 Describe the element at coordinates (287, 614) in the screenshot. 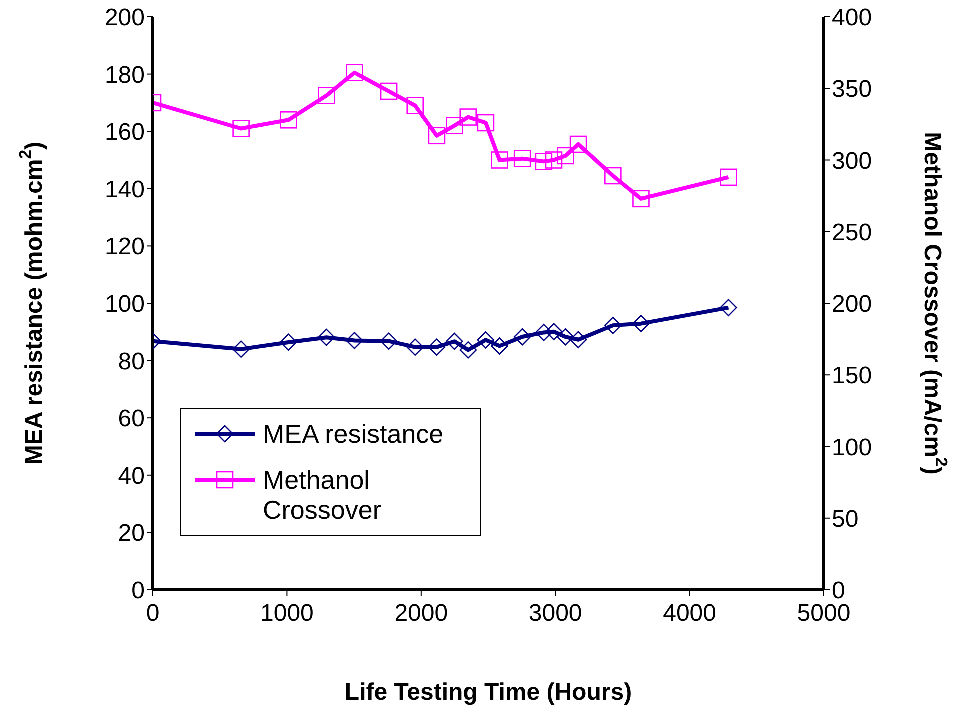

I see `x-tick-label: 1000` at that location.